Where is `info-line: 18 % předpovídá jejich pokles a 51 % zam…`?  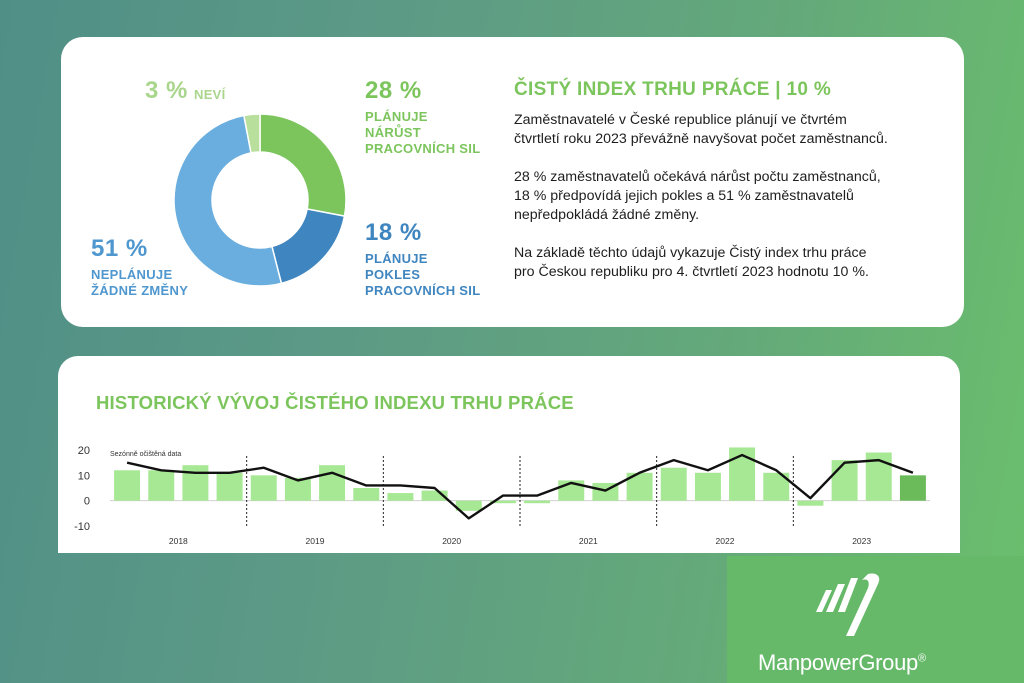 info-line: 18 % předpovídá jejich pokles a 51 % zam… is located at coordinates (684, 196).